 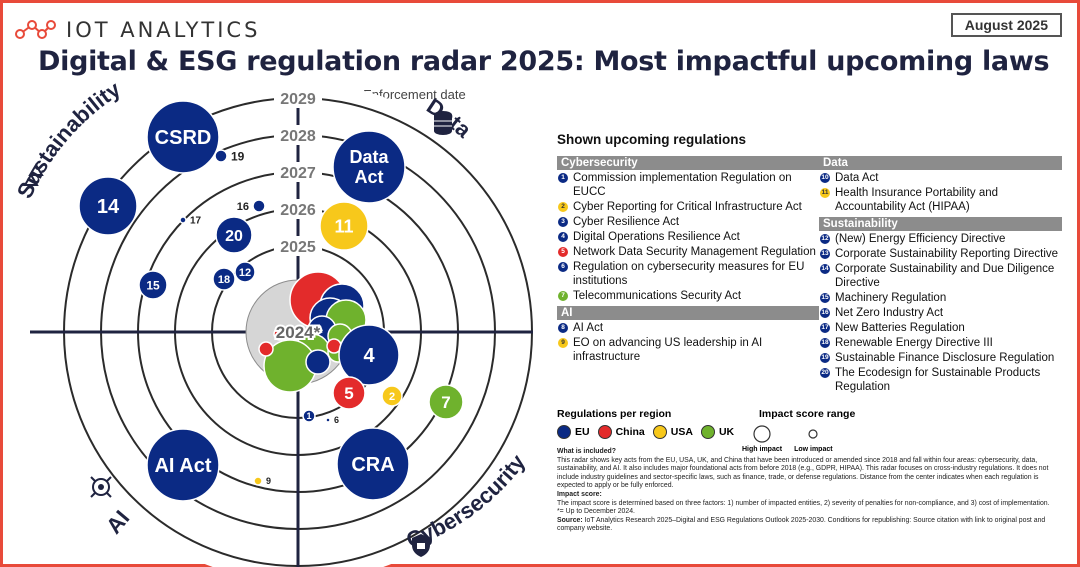 I want to click on region-usa: USA, so click(x=672, y=432).